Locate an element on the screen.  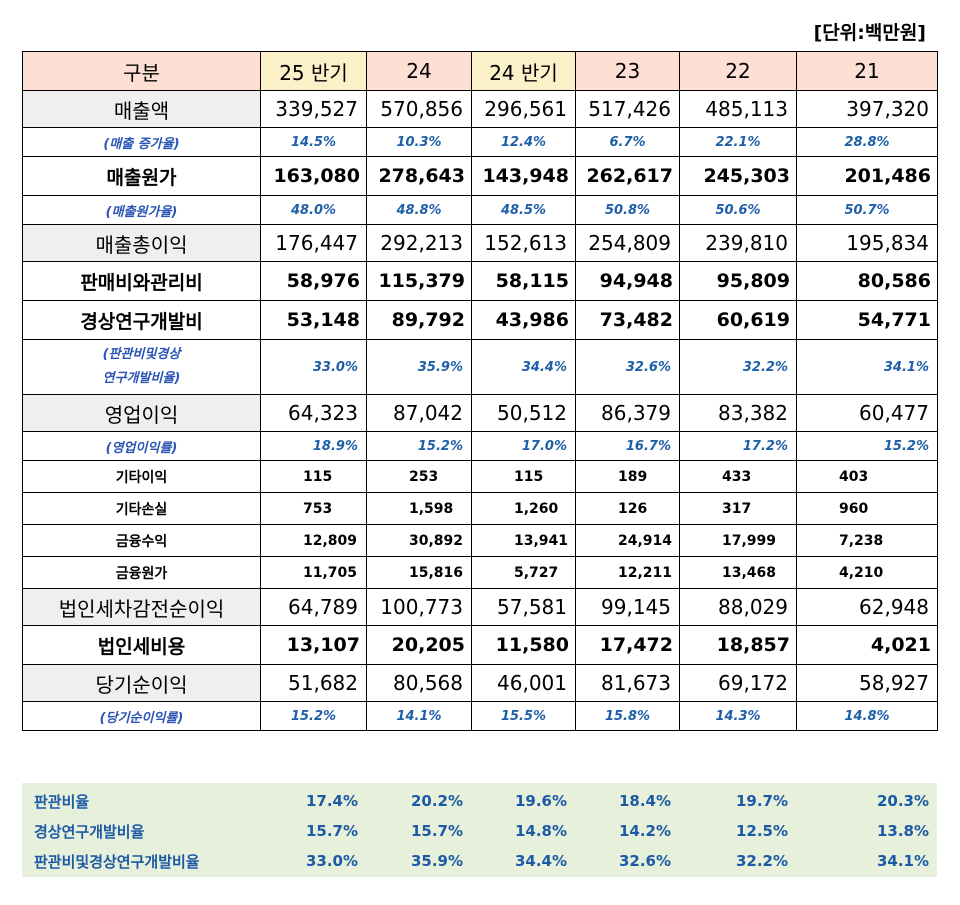
value-cell: 17.0% is located at coordinates (523, 446).